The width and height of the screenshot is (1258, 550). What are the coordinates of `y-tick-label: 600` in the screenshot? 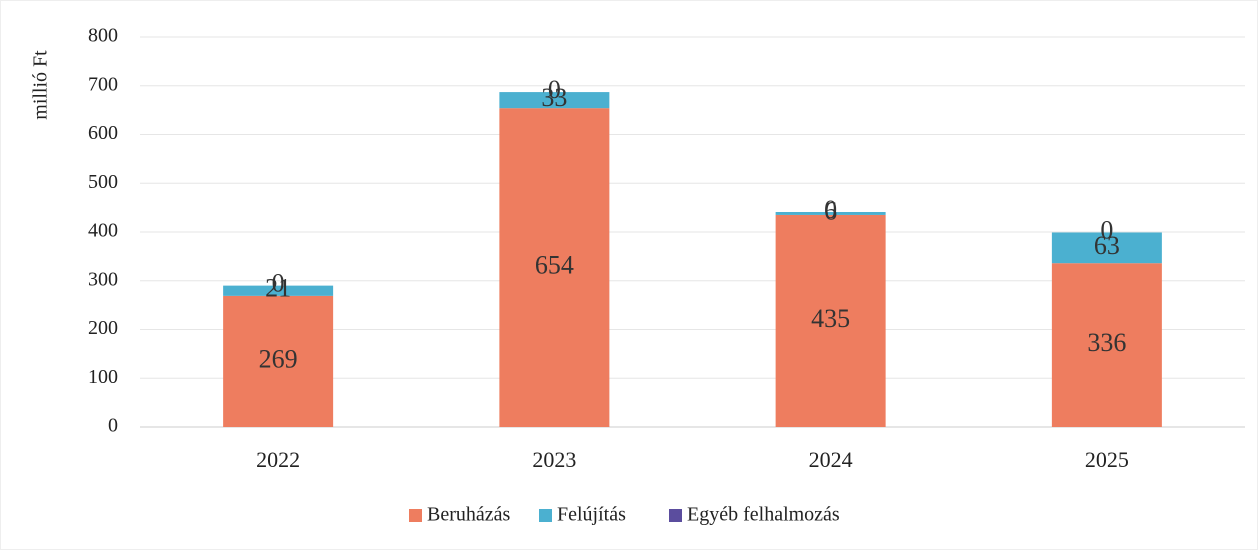 It's located at (103, 133).